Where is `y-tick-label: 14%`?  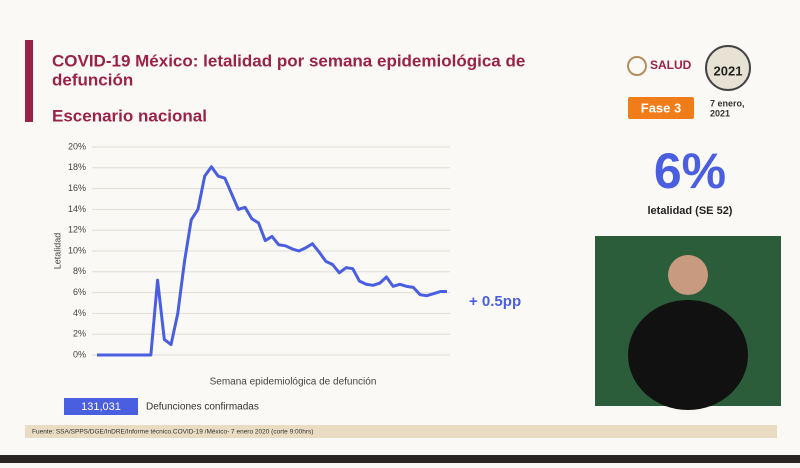
y-tick-label: 14% is located at coordinates (77, 209).